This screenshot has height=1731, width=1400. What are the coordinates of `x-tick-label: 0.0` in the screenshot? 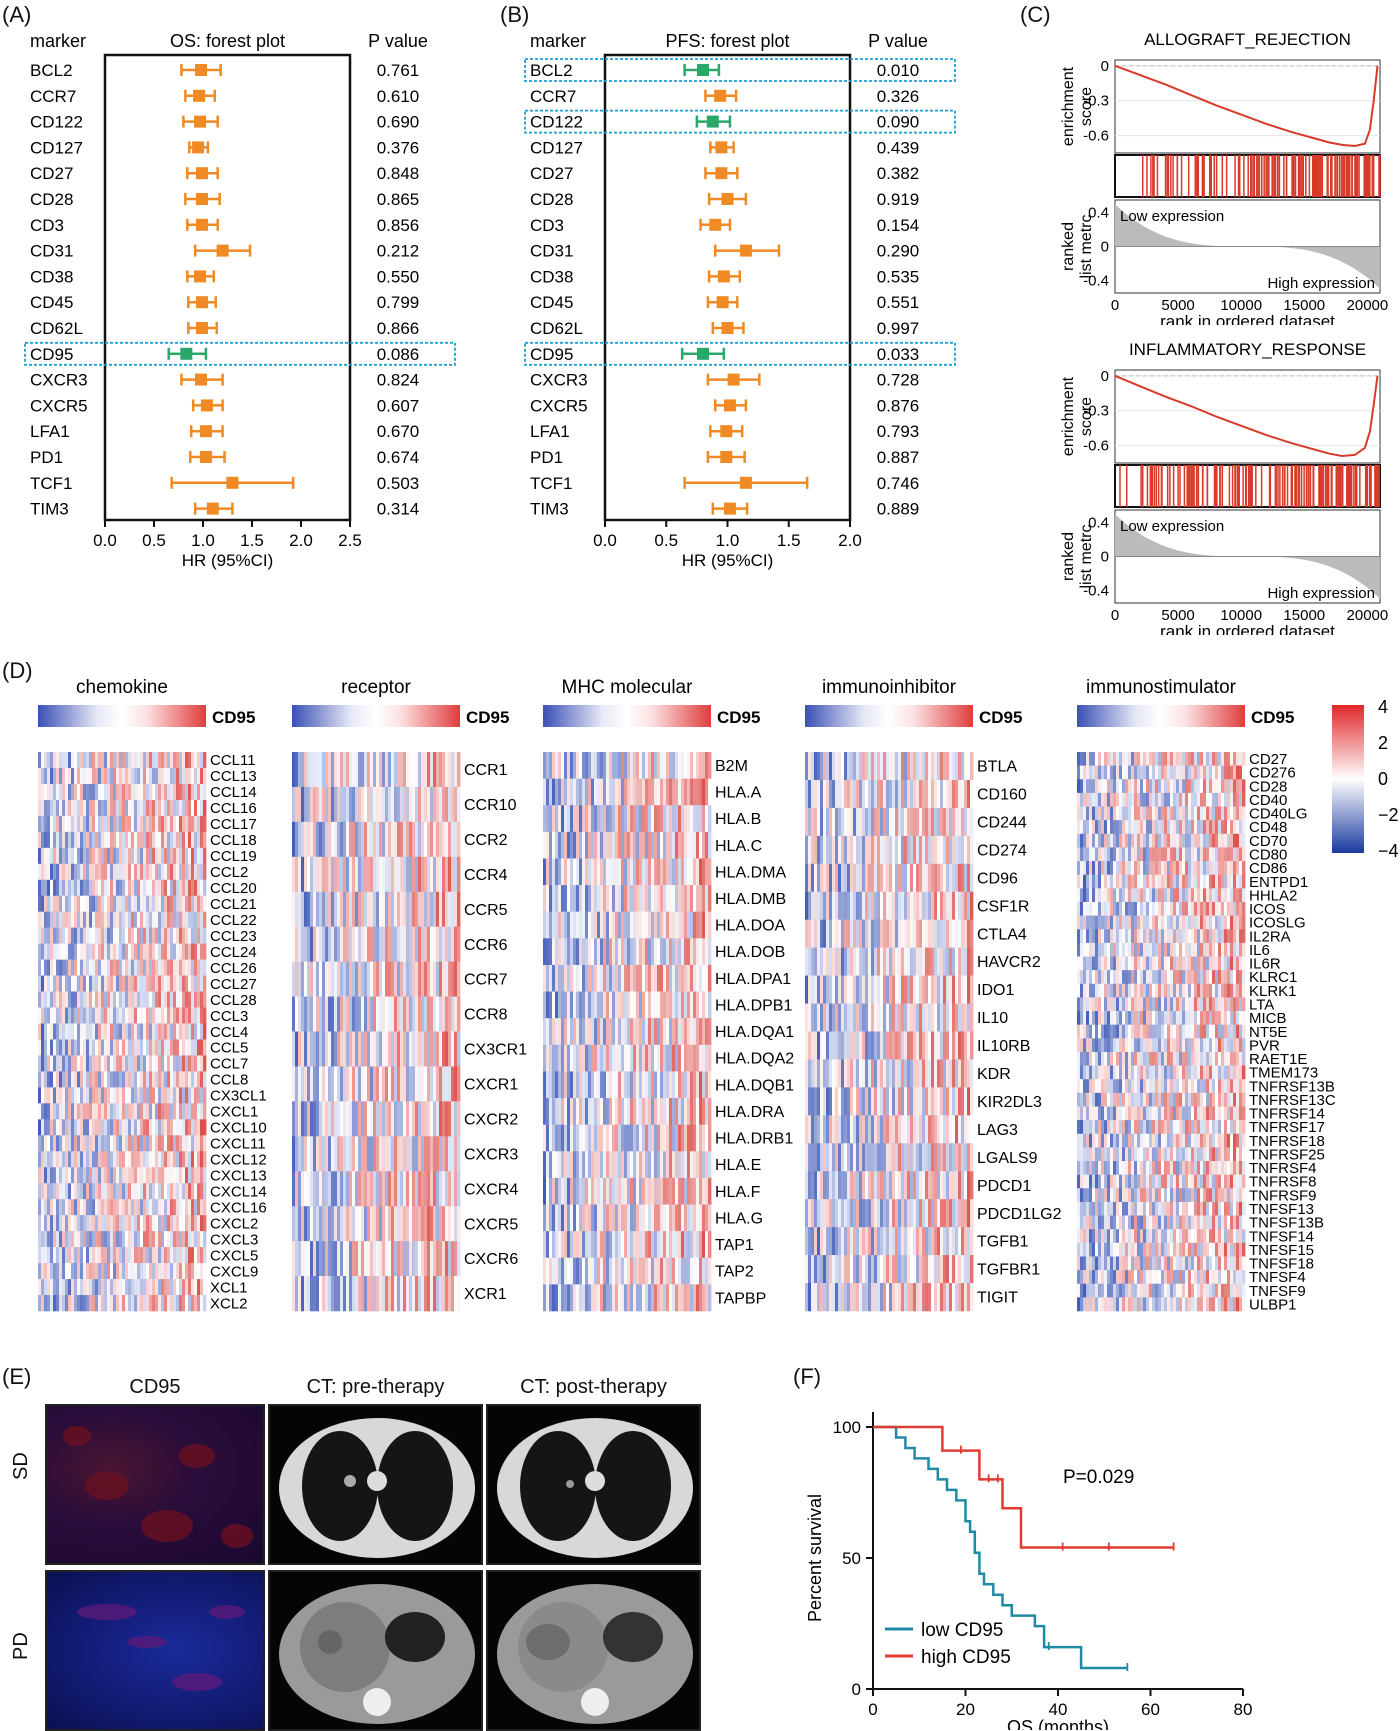 It's located at (605, 540).